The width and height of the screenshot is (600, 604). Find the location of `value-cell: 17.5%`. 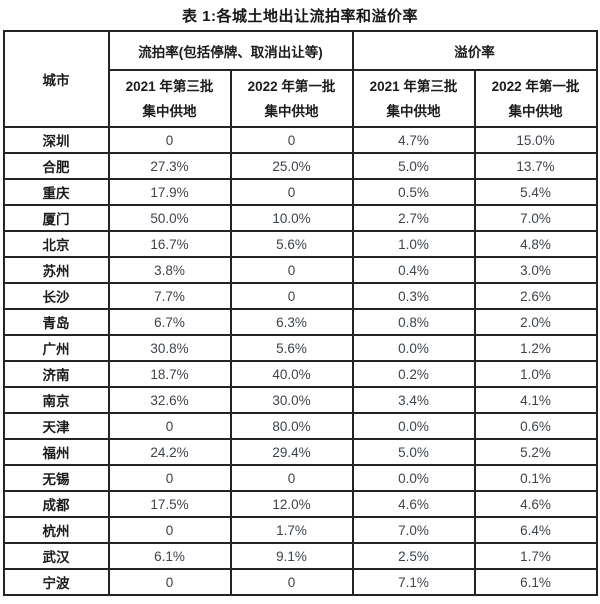

value-cell: 17.5% is located at coordinates (169, 504).